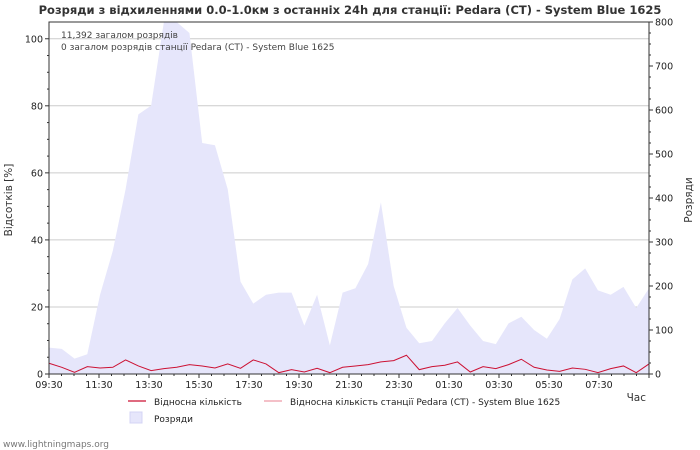  Describe the element at coordinates (48, 385) in the screenshot. I see `x-tick-label-0: 09:30` at that location.